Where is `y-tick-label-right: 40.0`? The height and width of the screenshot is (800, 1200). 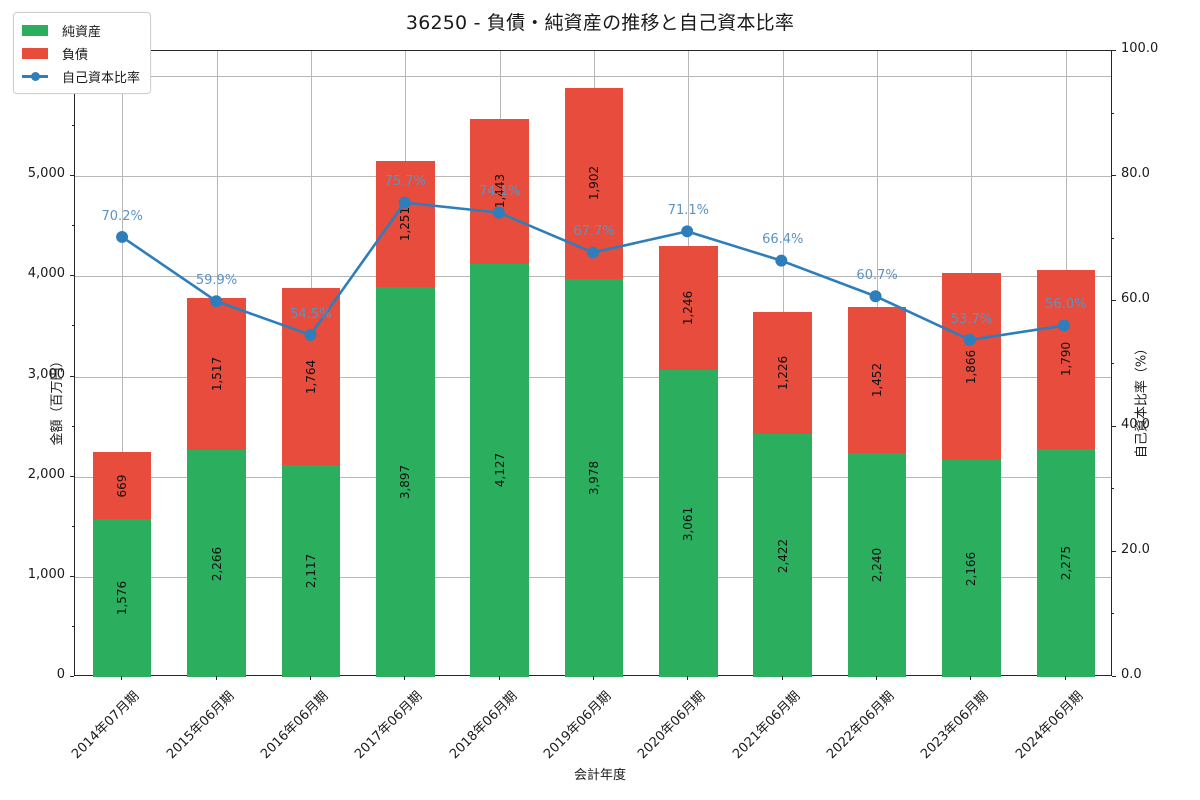
y-tick-label-right: 40.0 is located at coordinates (1135, 424).